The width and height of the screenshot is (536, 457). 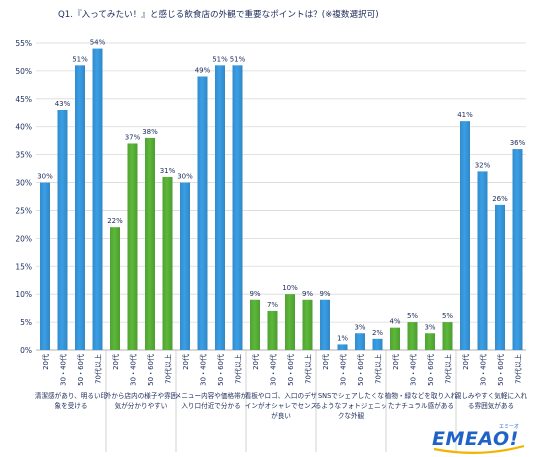 I want to click on y-tick-label: 35%, so click(x=23, y=155).